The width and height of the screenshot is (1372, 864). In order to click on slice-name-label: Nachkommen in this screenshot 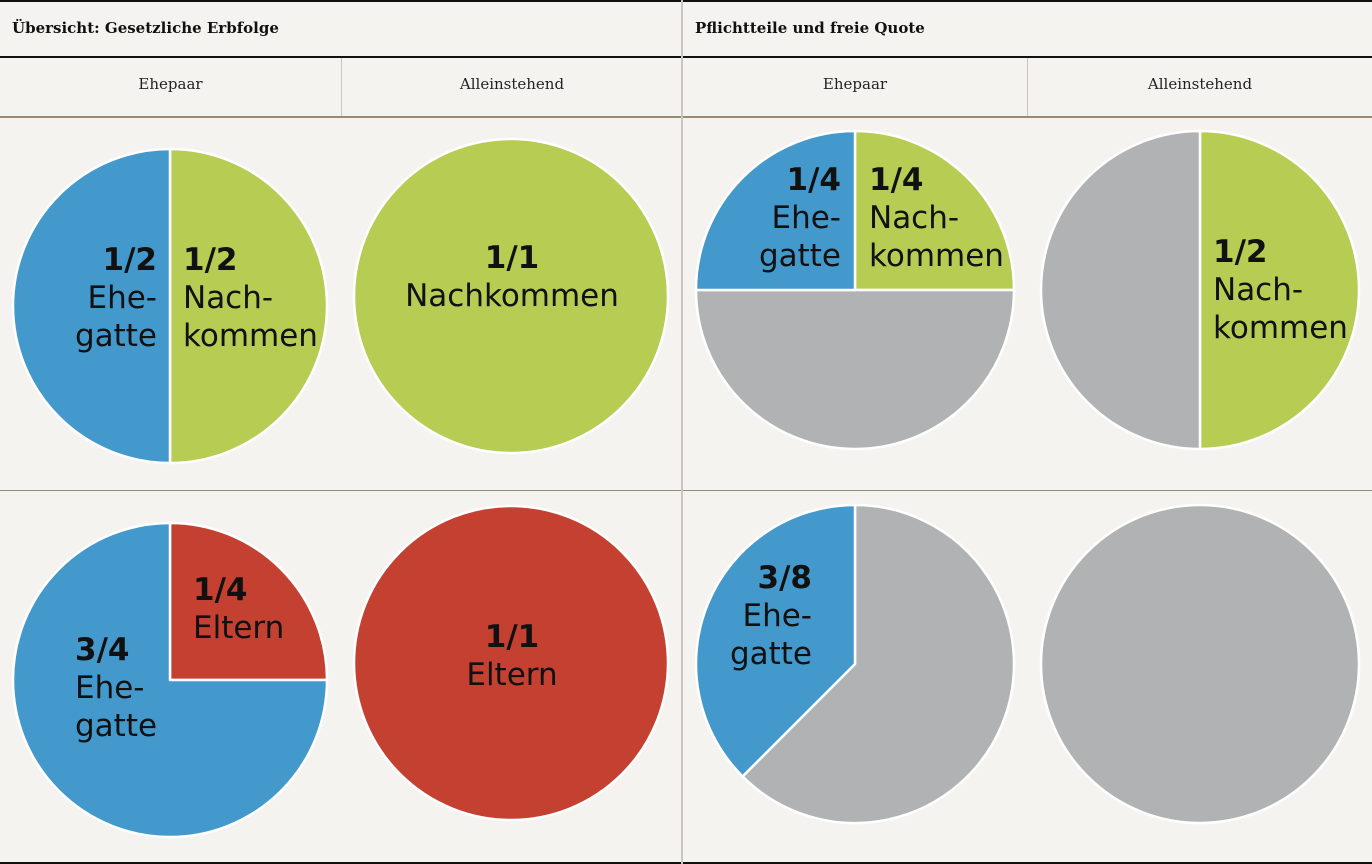, I will do `click(512, 296)`.